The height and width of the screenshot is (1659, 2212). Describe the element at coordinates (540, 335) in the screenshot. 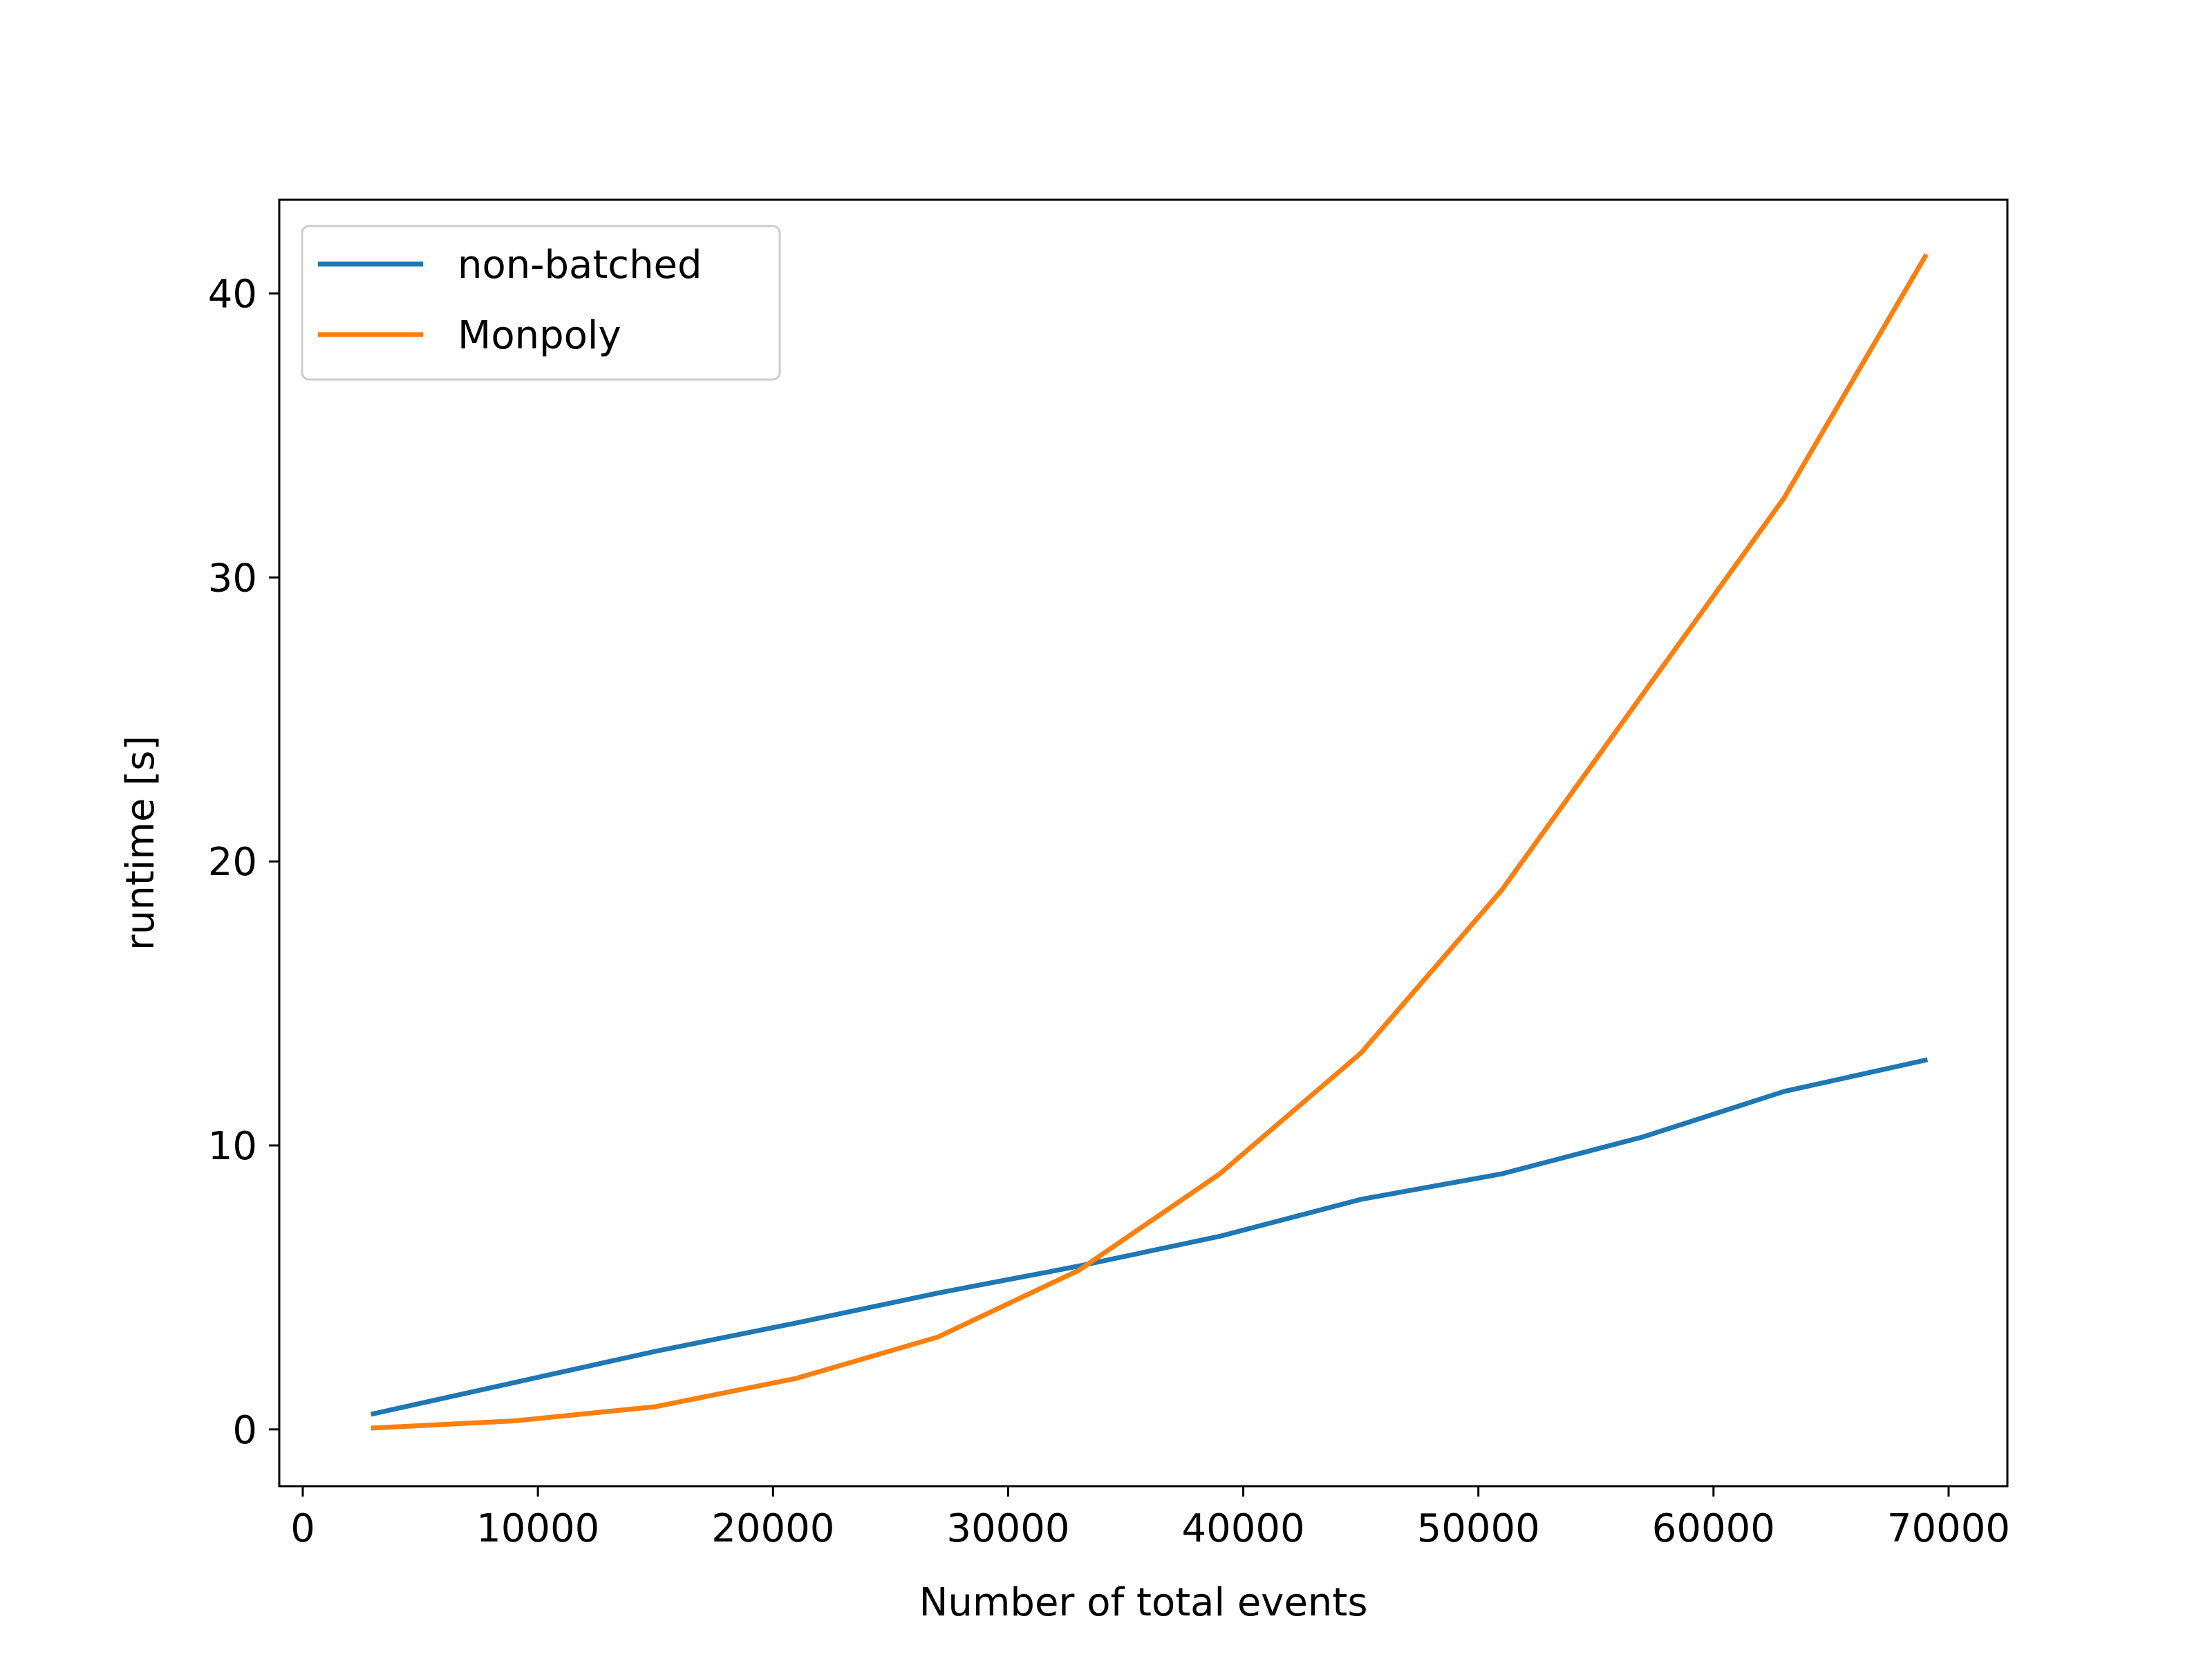

I see `legend-label-monpoly: Monpoly` at that location.